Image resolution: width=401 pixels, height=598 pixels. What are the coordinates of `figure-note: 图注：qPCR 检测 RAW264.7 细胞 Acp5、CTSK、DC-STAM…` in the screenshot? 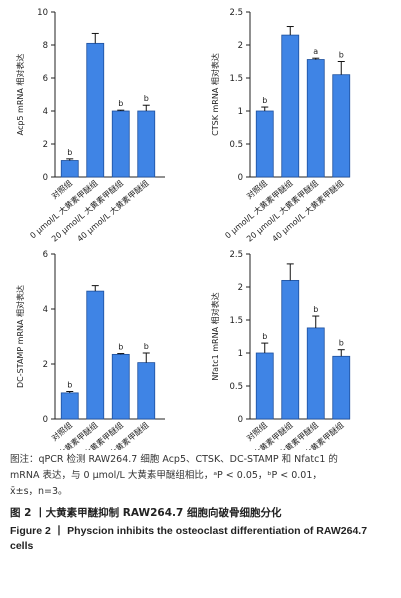 It's located at (202, 476).